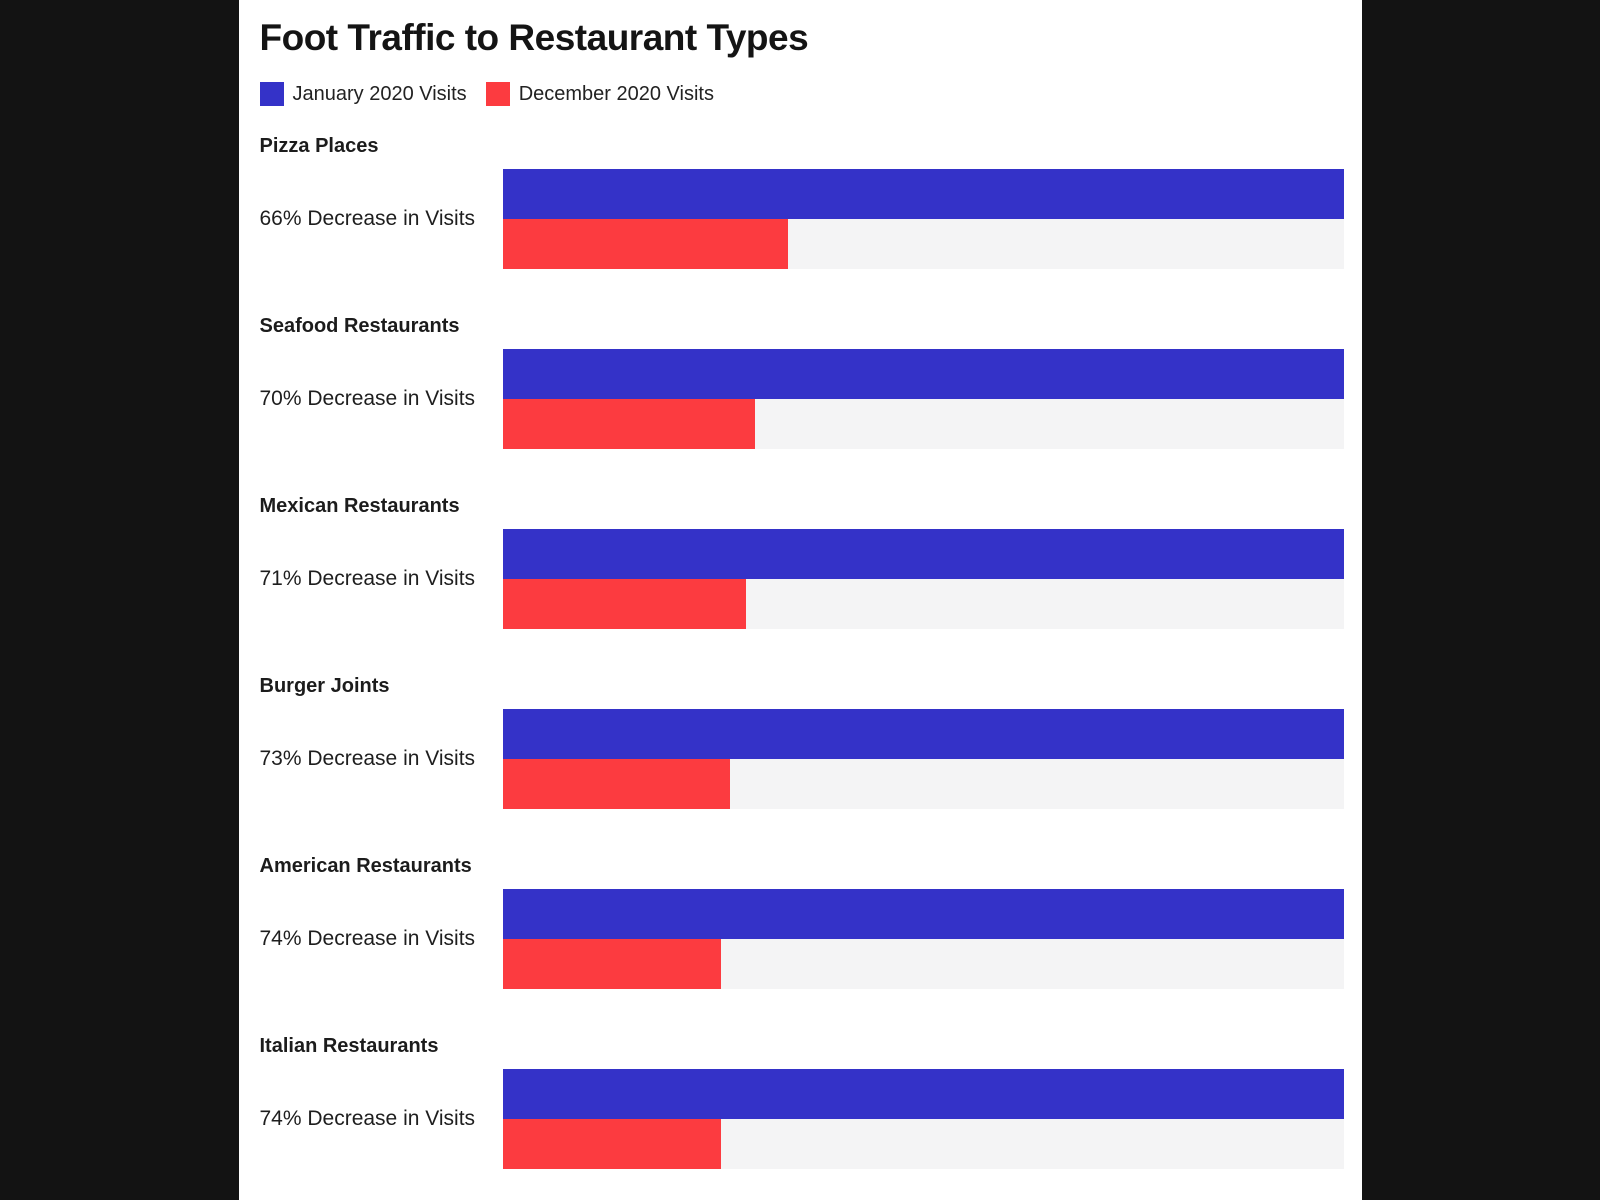 The height and width of the screenshot is (1200, 1600). I want to click on chart-row-pizza-places: Pizza Places 66% Decrease in Visits, so click(802, 202).